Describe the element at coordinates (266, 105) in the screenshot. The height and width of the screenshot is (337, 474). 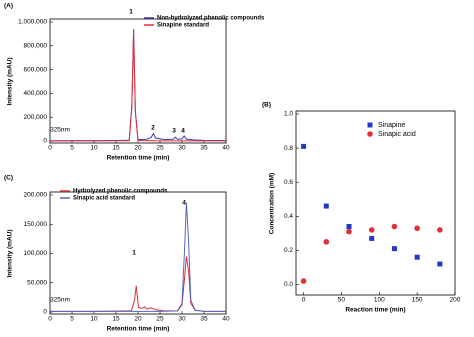
I see `panel-label: (B)` at that location.